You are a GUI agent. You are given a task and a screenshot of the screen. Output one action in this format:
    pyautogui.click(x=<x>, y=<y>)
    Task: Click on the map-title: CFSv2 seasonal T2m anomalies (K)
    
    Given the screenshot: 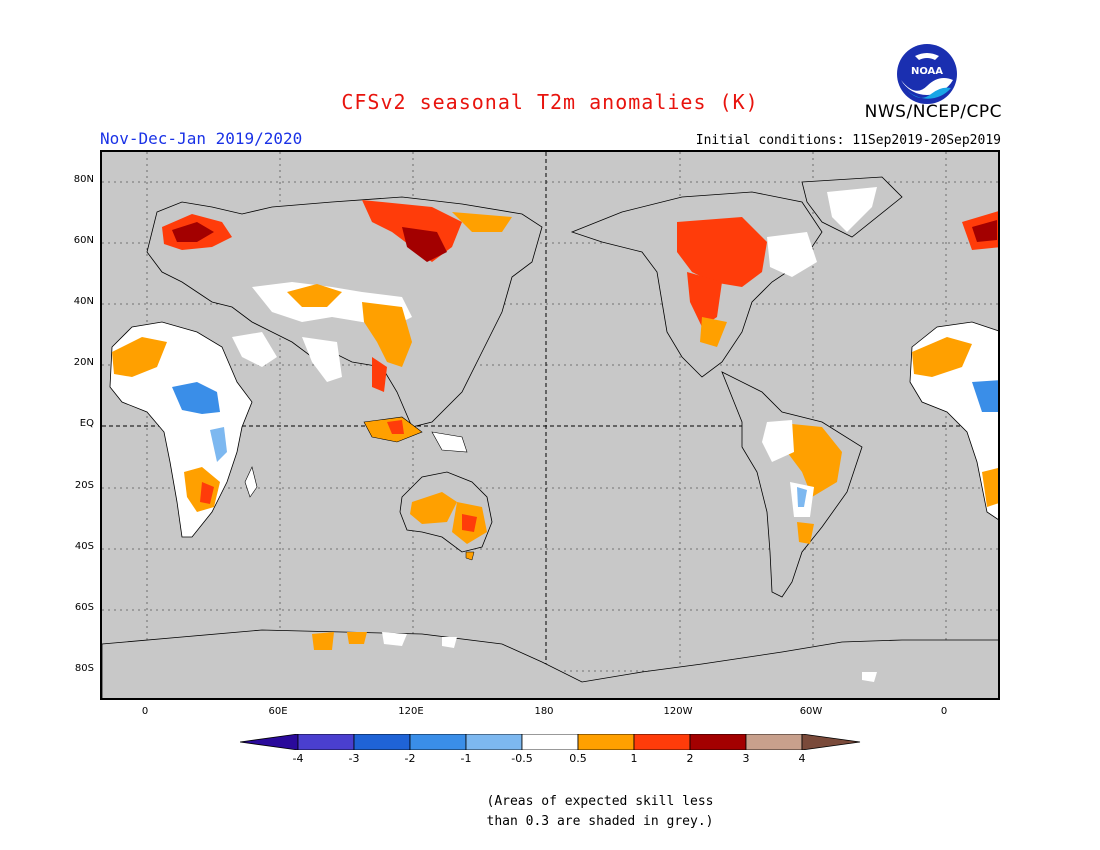 What is the action you would take?
    pyautogui.click(x=550, y=102)
    